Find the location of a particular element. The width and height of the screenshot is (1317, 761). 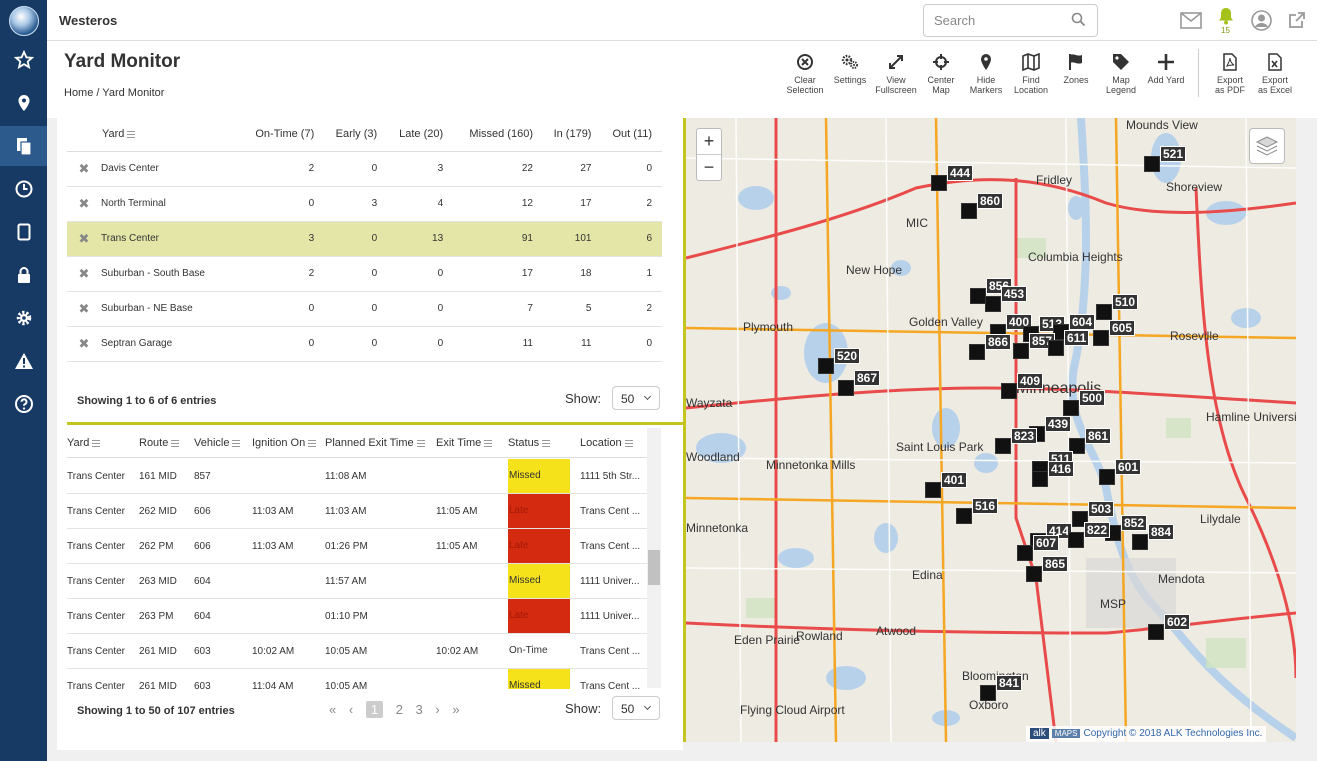

table-divider is located at coordinates (375, 423).